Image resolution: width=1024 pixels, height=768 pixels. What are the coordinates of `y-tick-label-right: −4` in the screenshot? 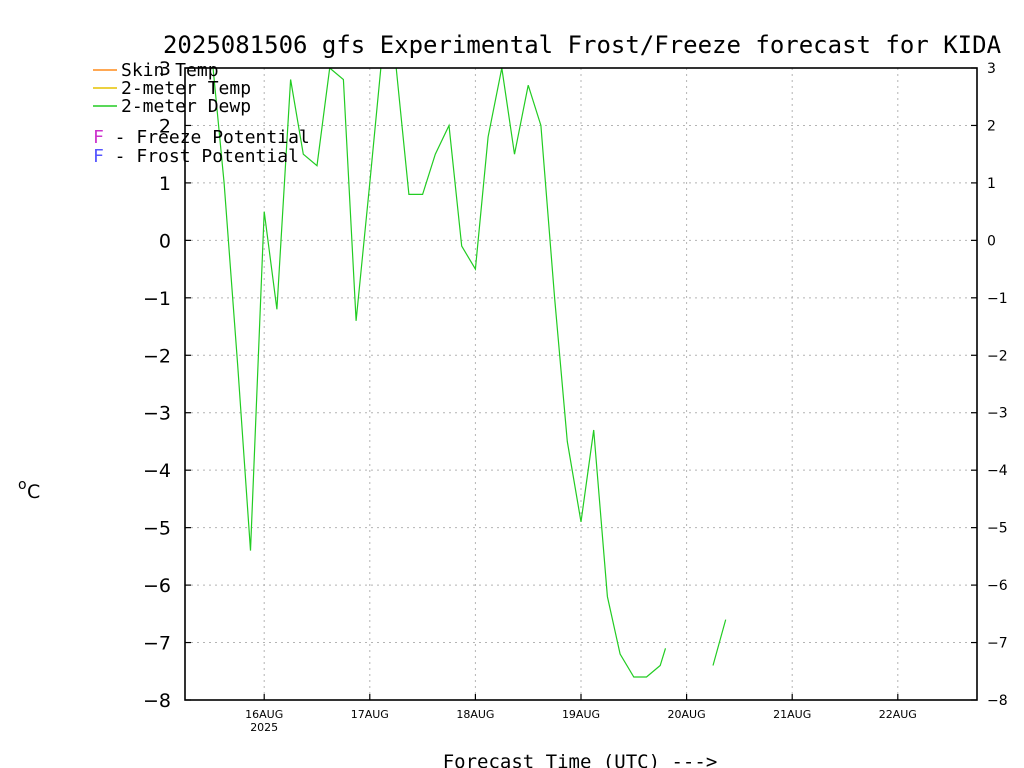 It's located at (997, 471).